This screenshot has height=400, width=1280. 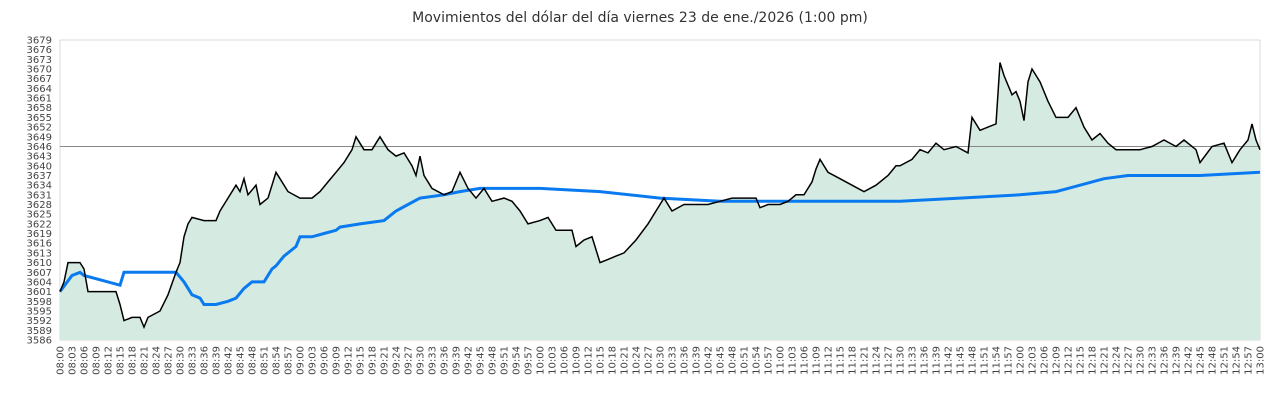 I want to click on y-tick-label: 3619, so click(x=39, y=234).